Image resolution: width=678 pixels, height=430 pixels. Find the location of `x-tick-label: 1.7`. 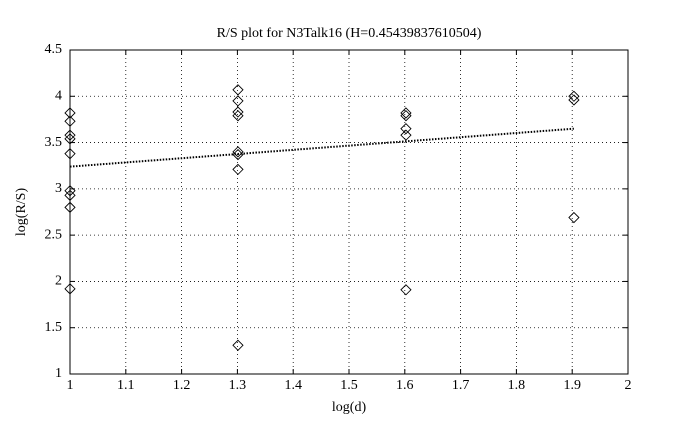

x-tick-label: 1.7 is located at coordinates (461, 385).